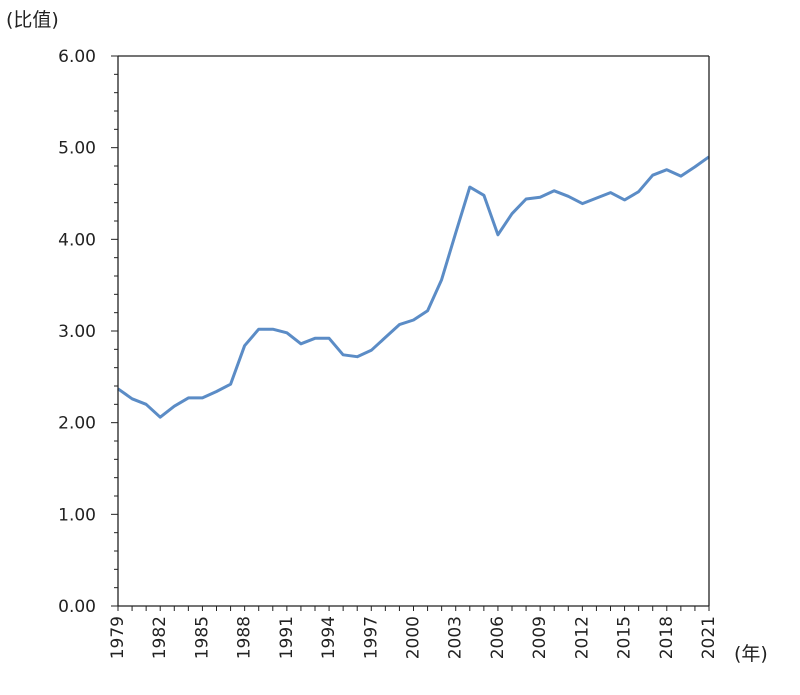  I want to click on x-tick-label: 1982, so click(160, 637).